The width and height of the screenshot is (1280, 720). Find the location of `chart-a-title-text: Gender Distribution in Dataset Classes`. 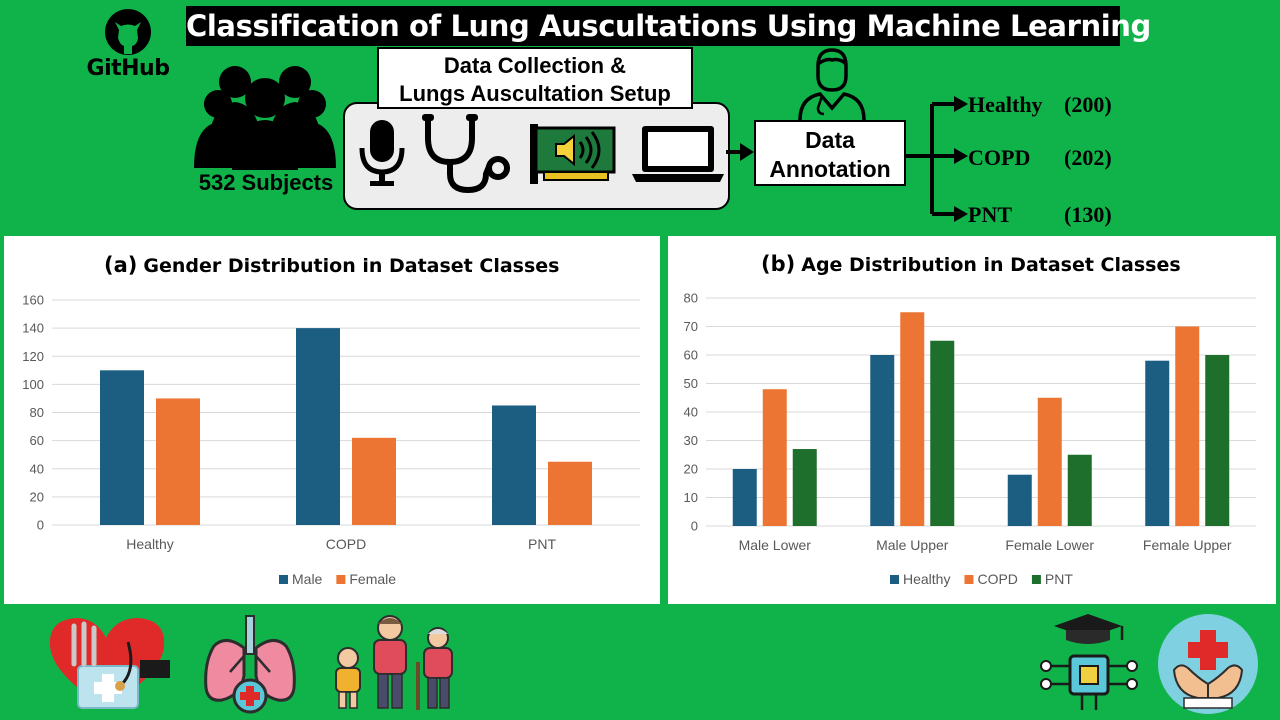

chart-a-title-text: Gender Distribution in Dataset Classes is located at coordinates (351, 266).